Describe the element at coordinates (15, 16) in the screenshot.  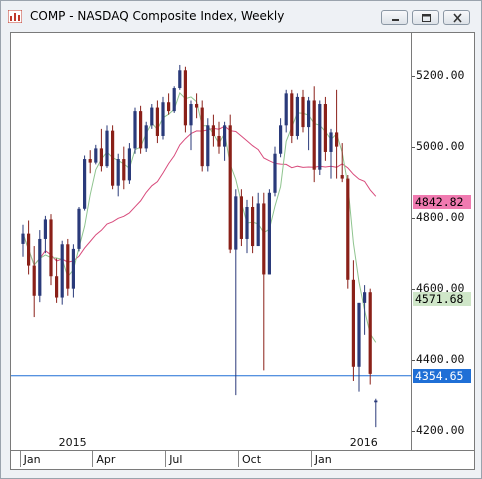
I see `chart-app-icon` at that location.